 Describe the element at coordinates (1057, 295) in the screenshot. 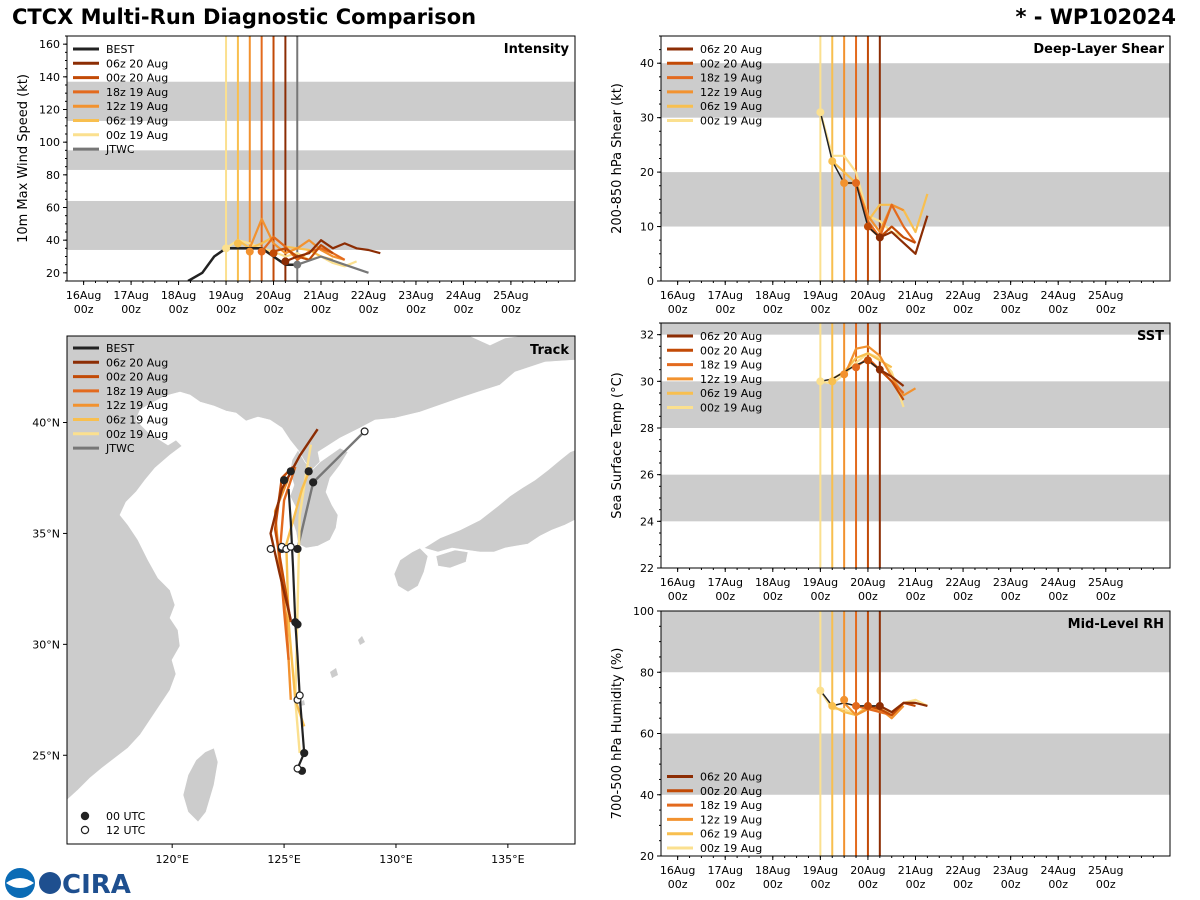

I see `shear-xtick-label: 24Aug` at that location.